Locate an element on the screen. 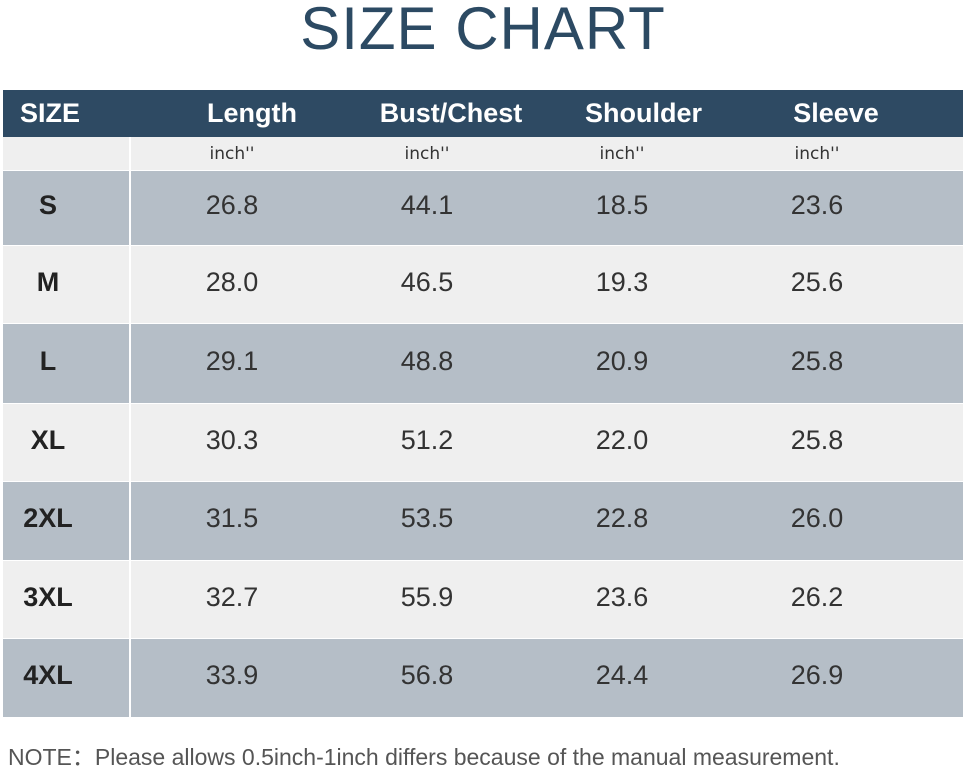 The image size is (966, 772). measurement: 30.3 is located at coordinates (232, 439).